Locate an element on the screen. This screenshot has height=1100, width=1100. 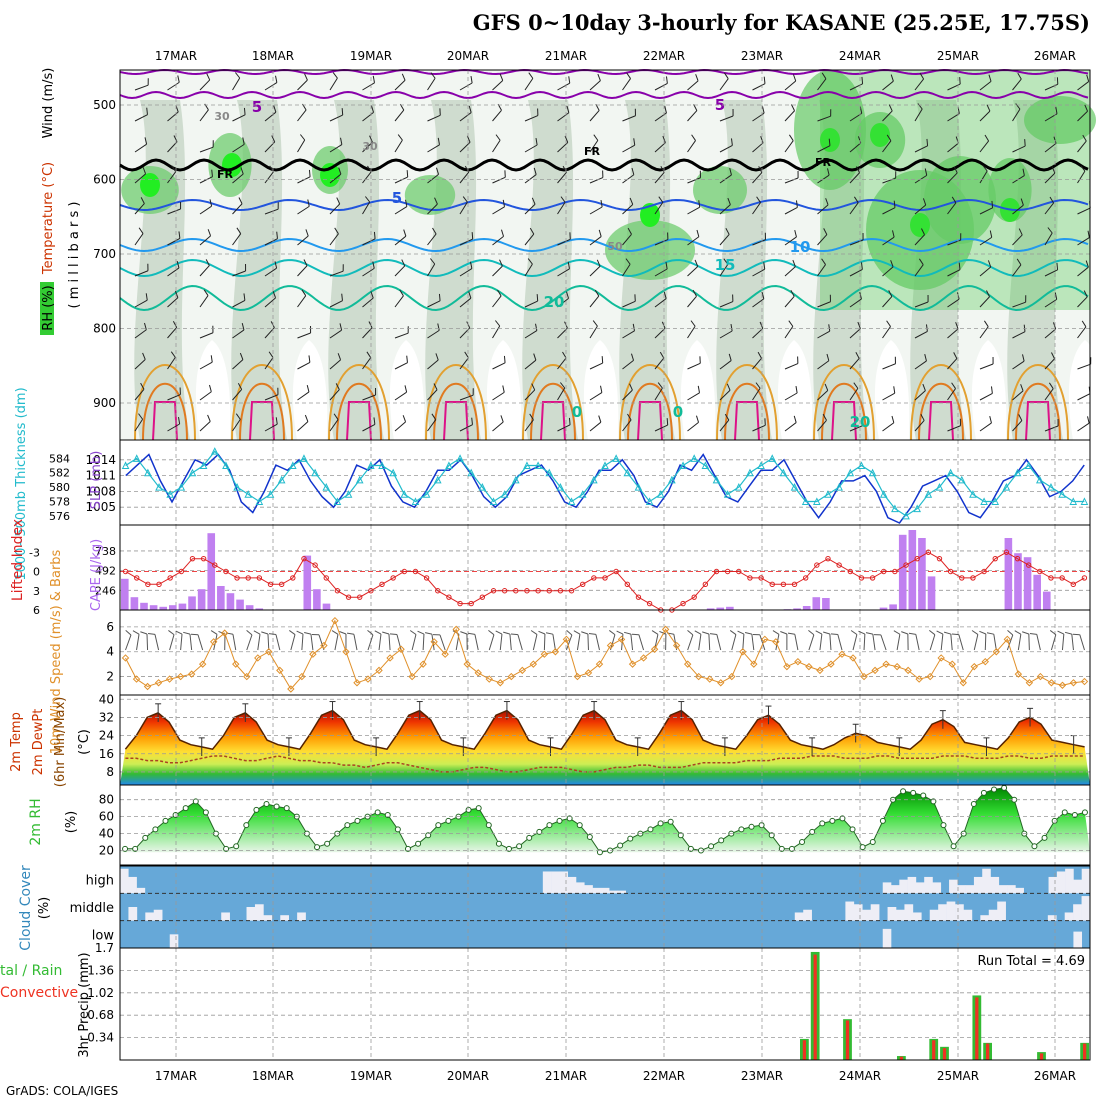
rh-area is located at coordinates (605, 820).